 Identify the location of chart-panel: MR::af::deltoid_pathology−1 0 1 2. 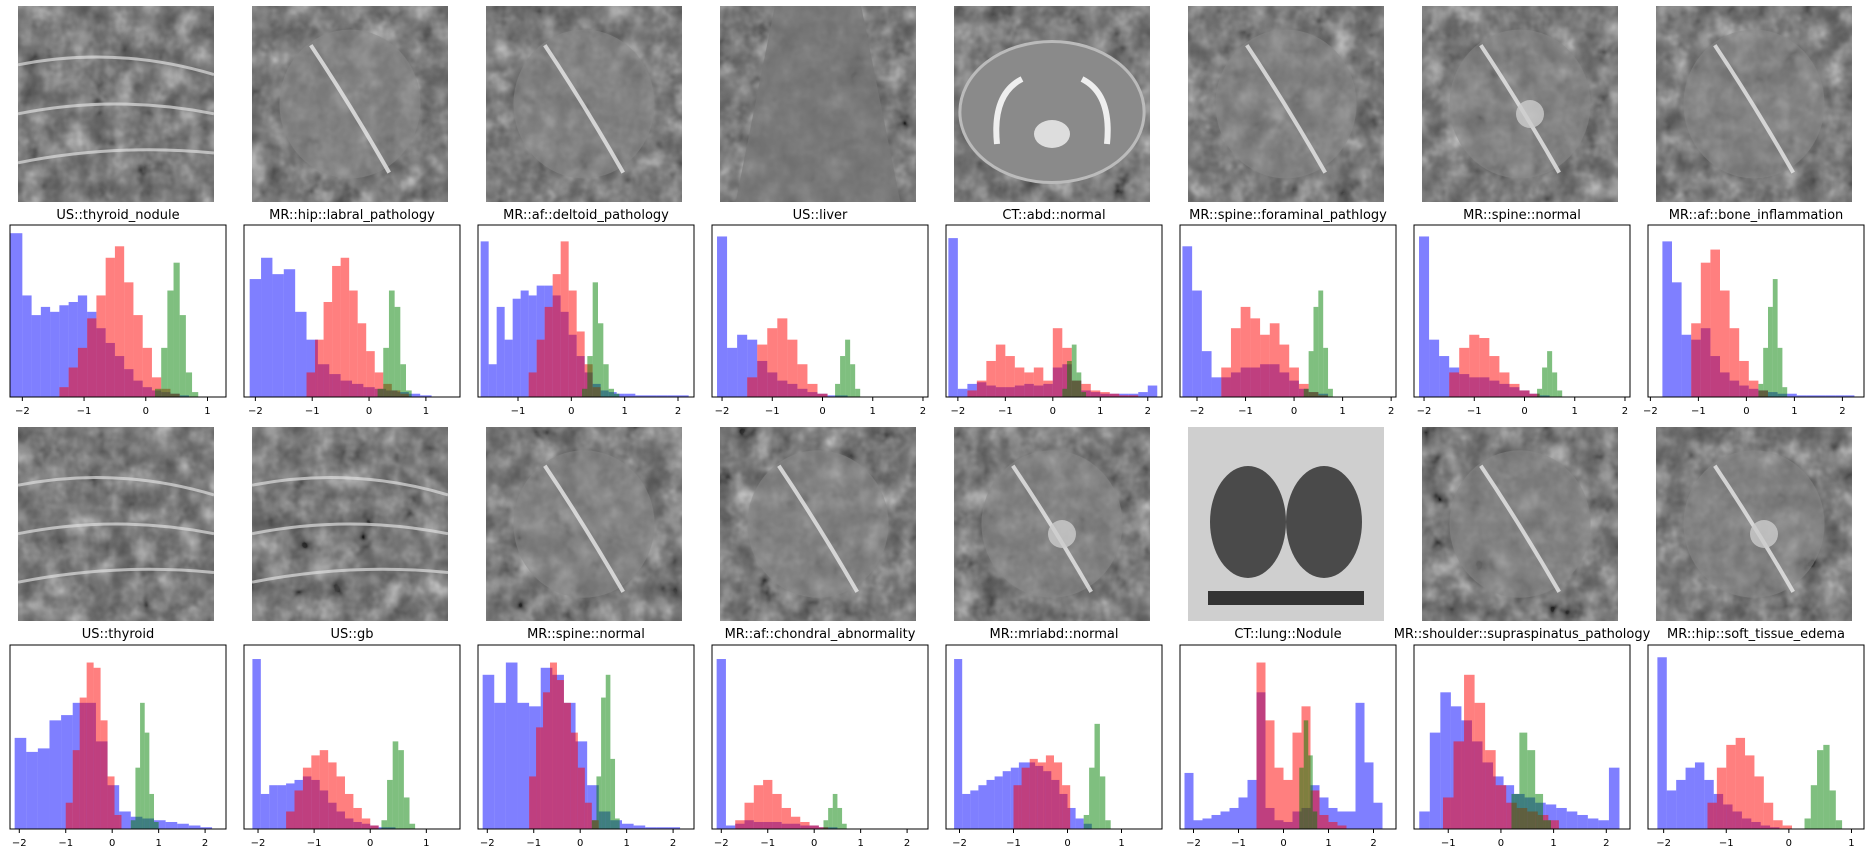
(586, 211).